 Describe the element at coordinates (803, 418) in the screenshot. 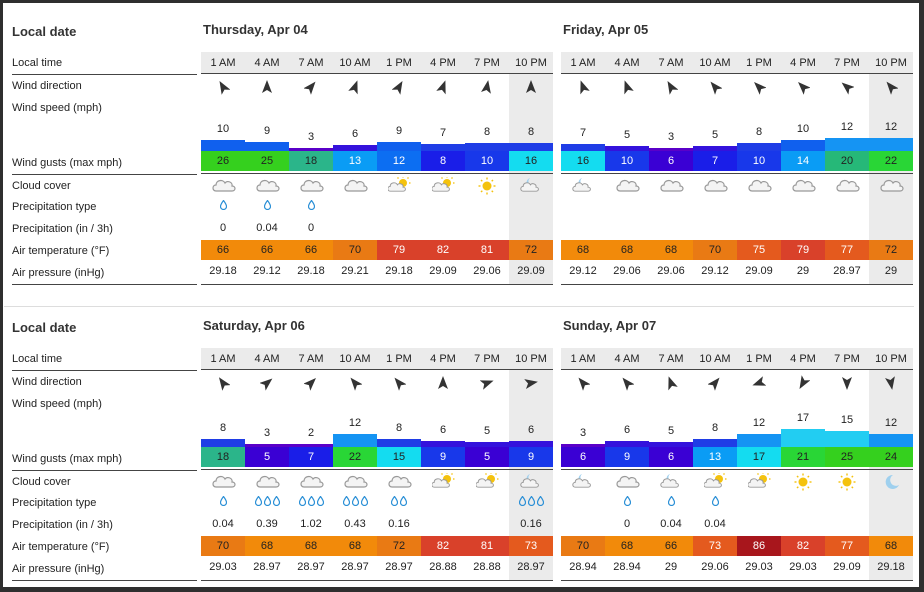

I see `wind-speed-value: 17` at that location.